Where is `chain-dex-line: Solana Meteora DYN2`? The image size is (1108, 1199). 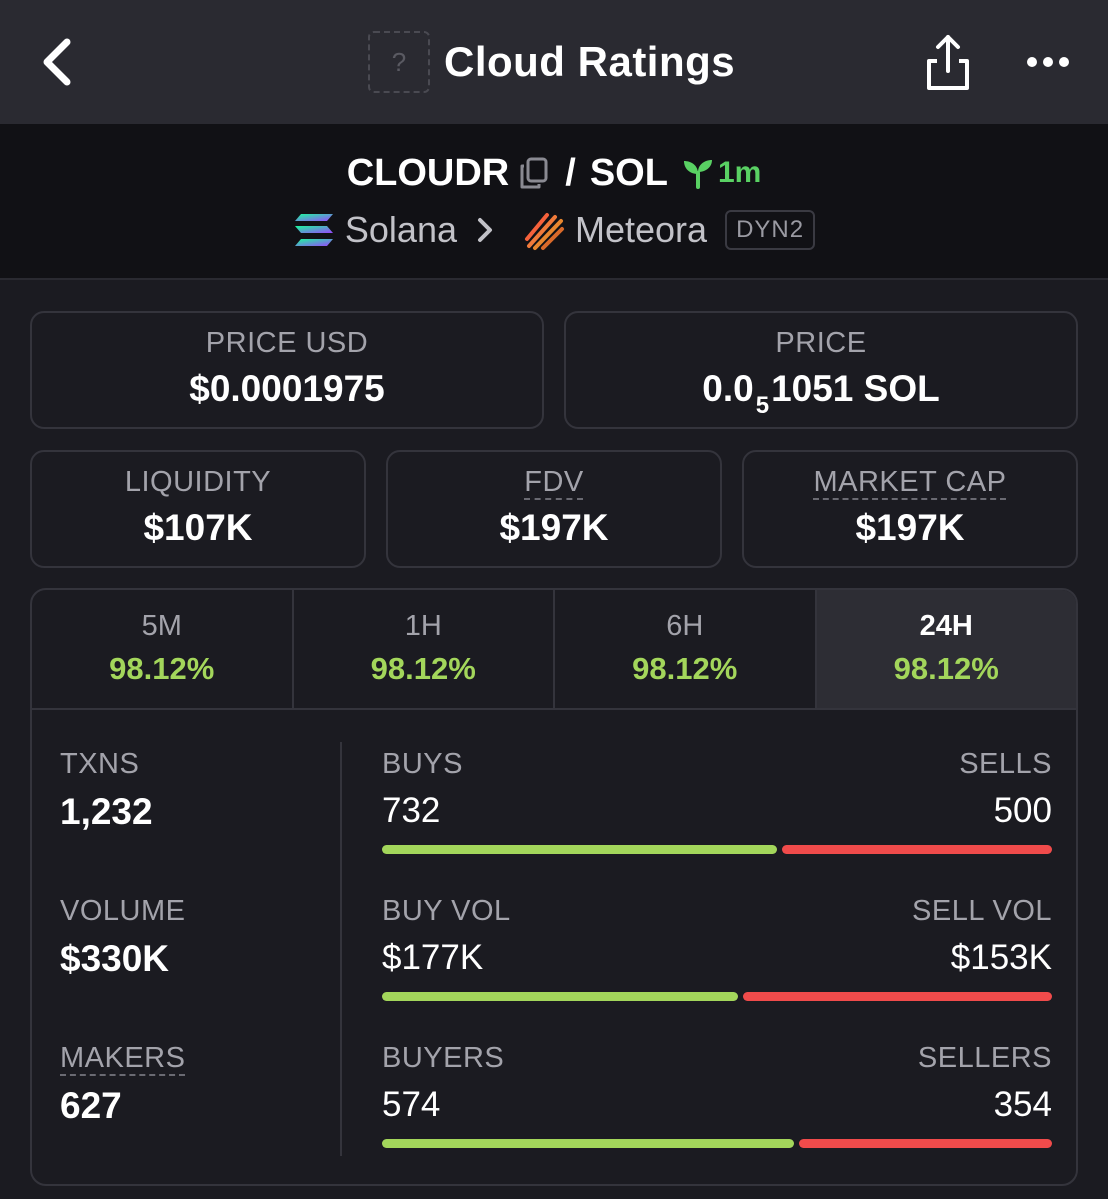 chain-dex-line: Solana Meteora DYN2 is located at coordinates (554, 230).